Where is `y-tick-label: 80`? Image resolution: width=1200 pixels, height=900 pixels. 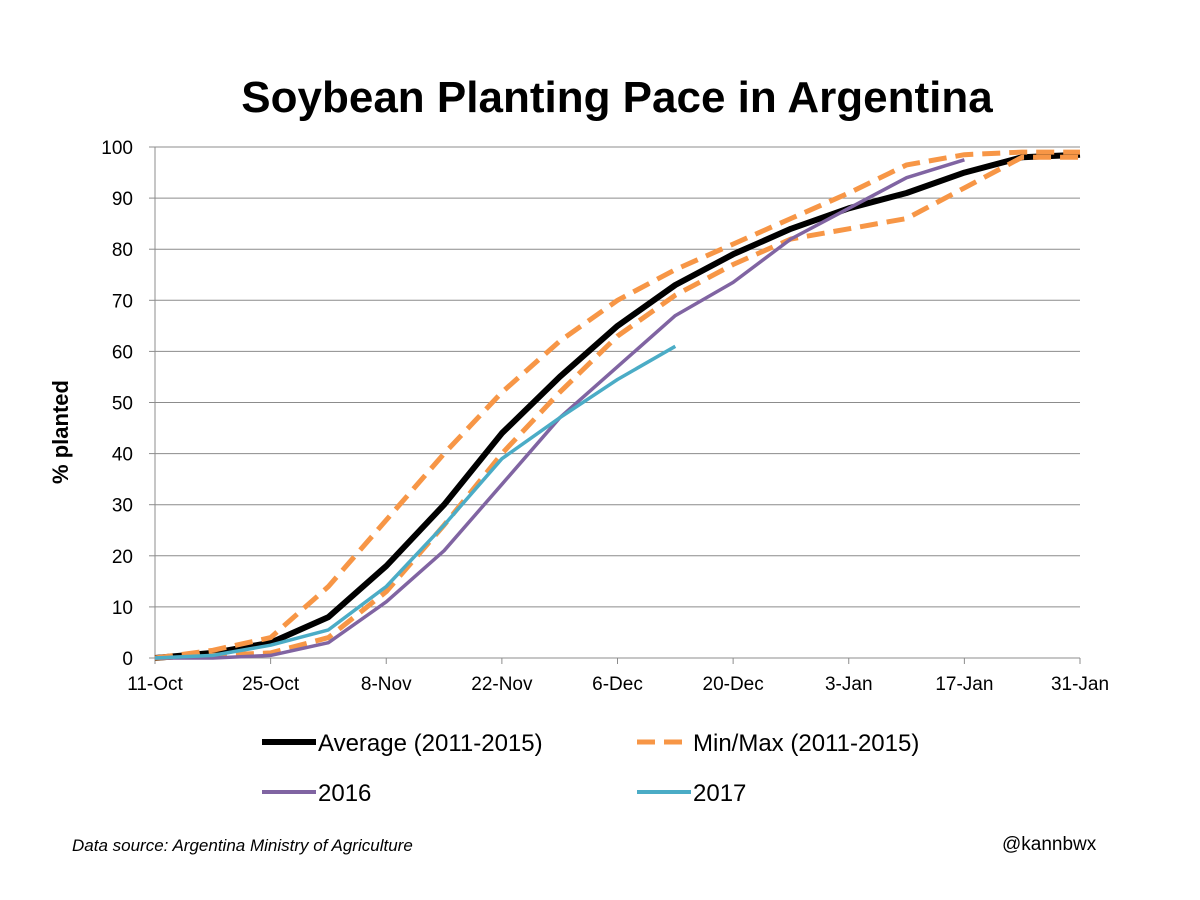
y-tick-label: 80 is located at coordinates (122, 250).